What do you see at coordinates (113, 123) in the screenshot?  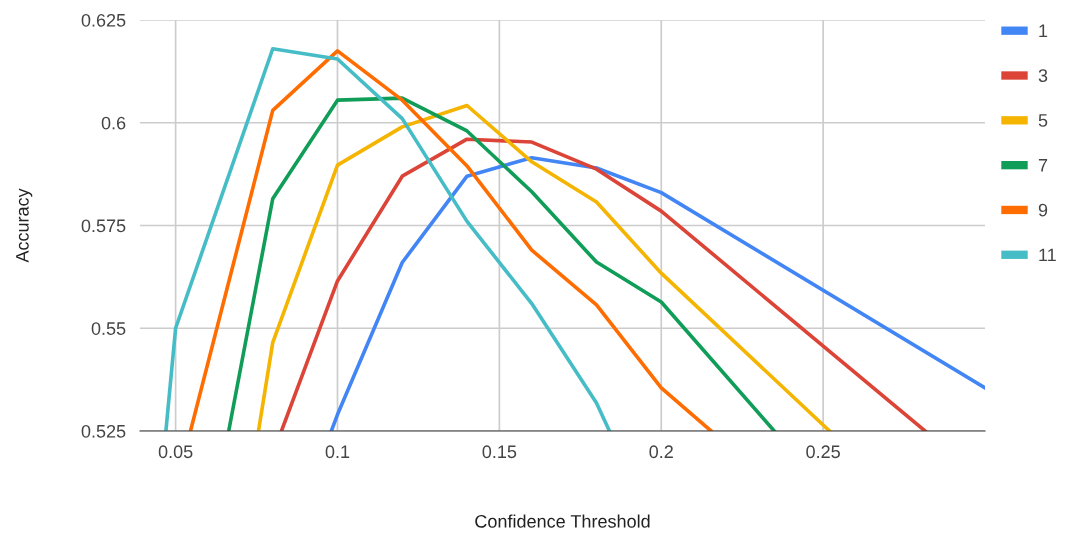 I see `y-tick-label: 0.6` at bounding box center [113, 123].